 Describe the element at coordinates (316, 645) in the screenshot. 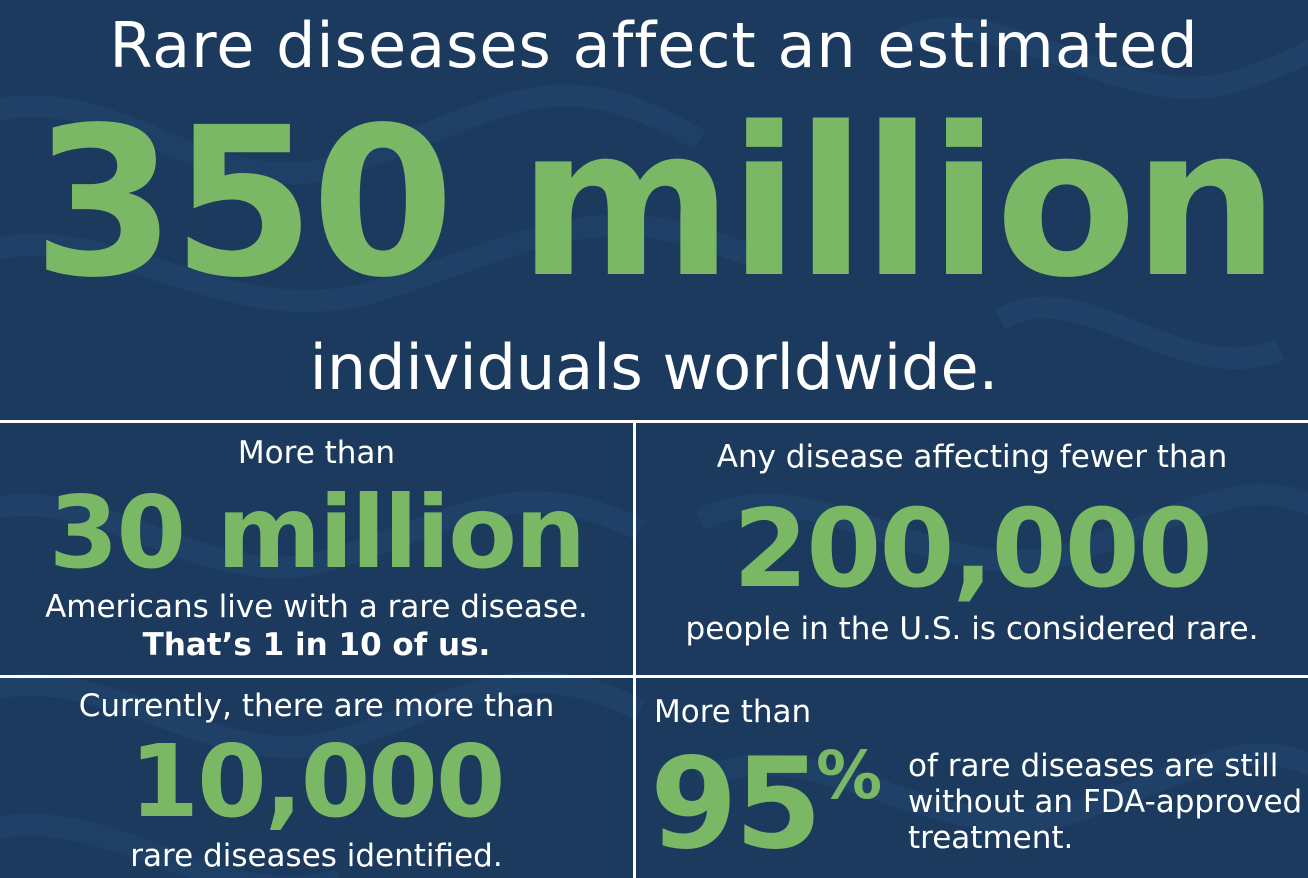

I see `stat-post-bold-text: That’s 1 in 10 of us.` at that location.